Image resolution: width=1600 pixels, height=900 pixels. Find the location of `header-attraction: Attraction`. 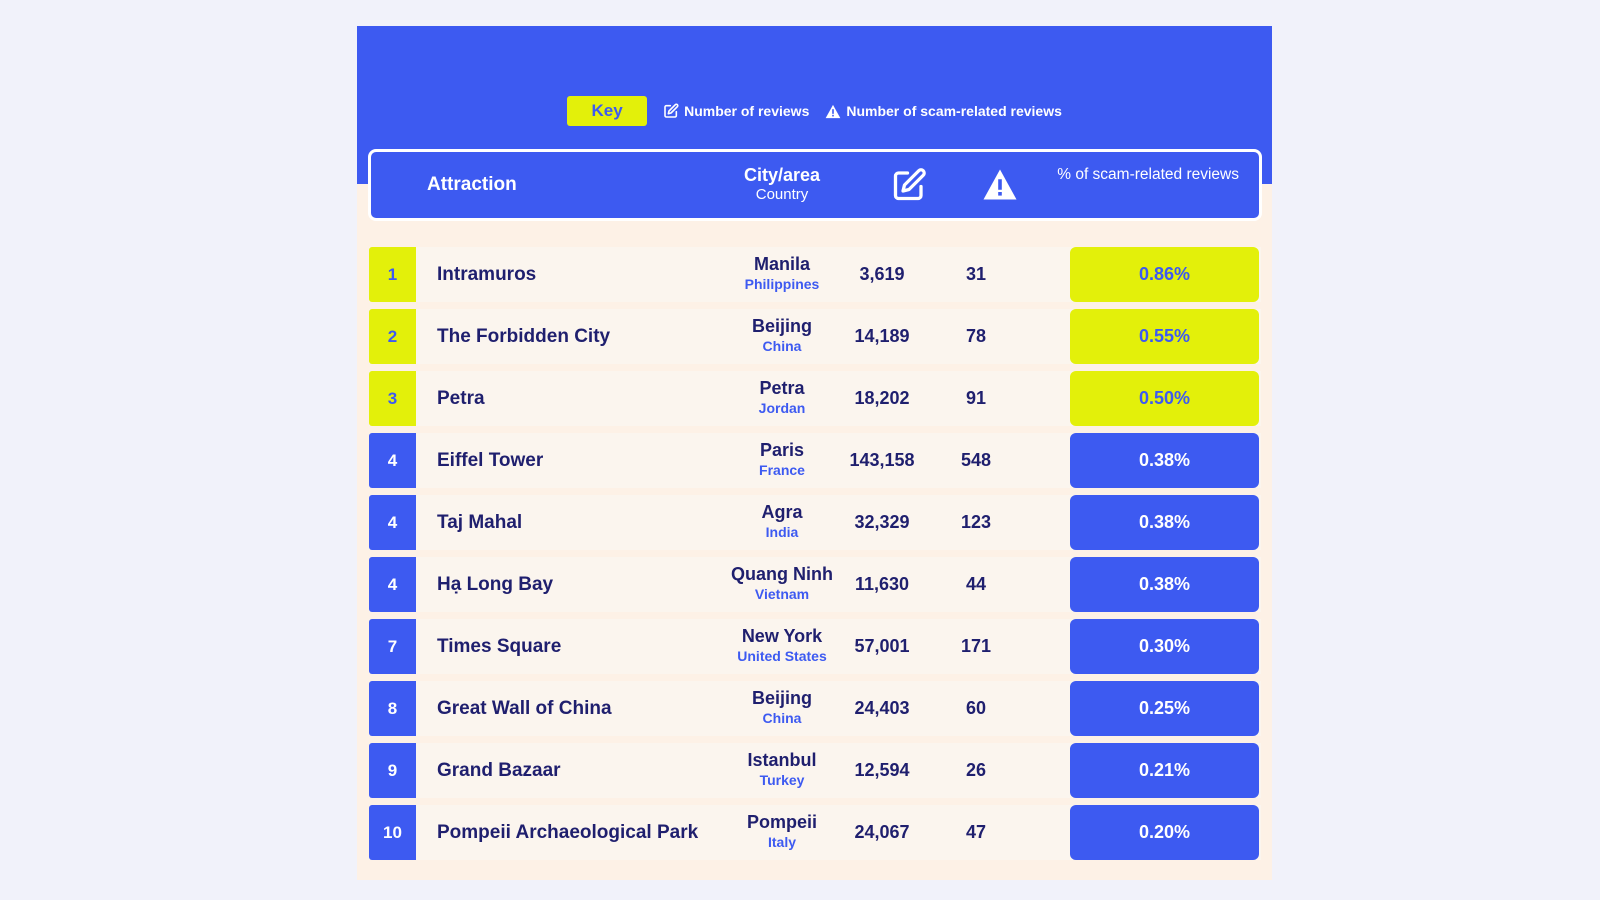

header-attraction: Attraction is located at coordinates (472, 184).